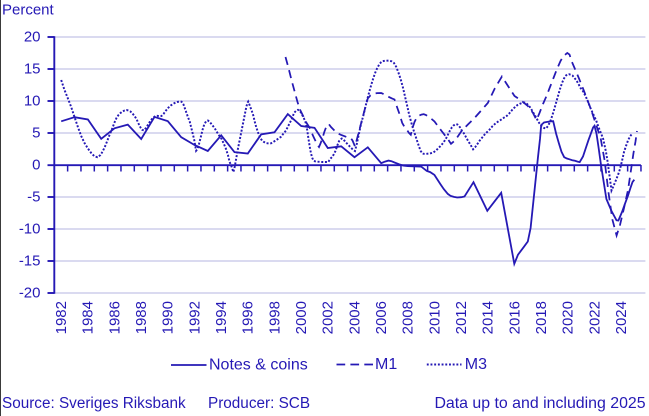 The image size is (649, 416). Describe the element at coordinates (328, 317) in the screenshot. I see `svg-text: 2002` at that location.